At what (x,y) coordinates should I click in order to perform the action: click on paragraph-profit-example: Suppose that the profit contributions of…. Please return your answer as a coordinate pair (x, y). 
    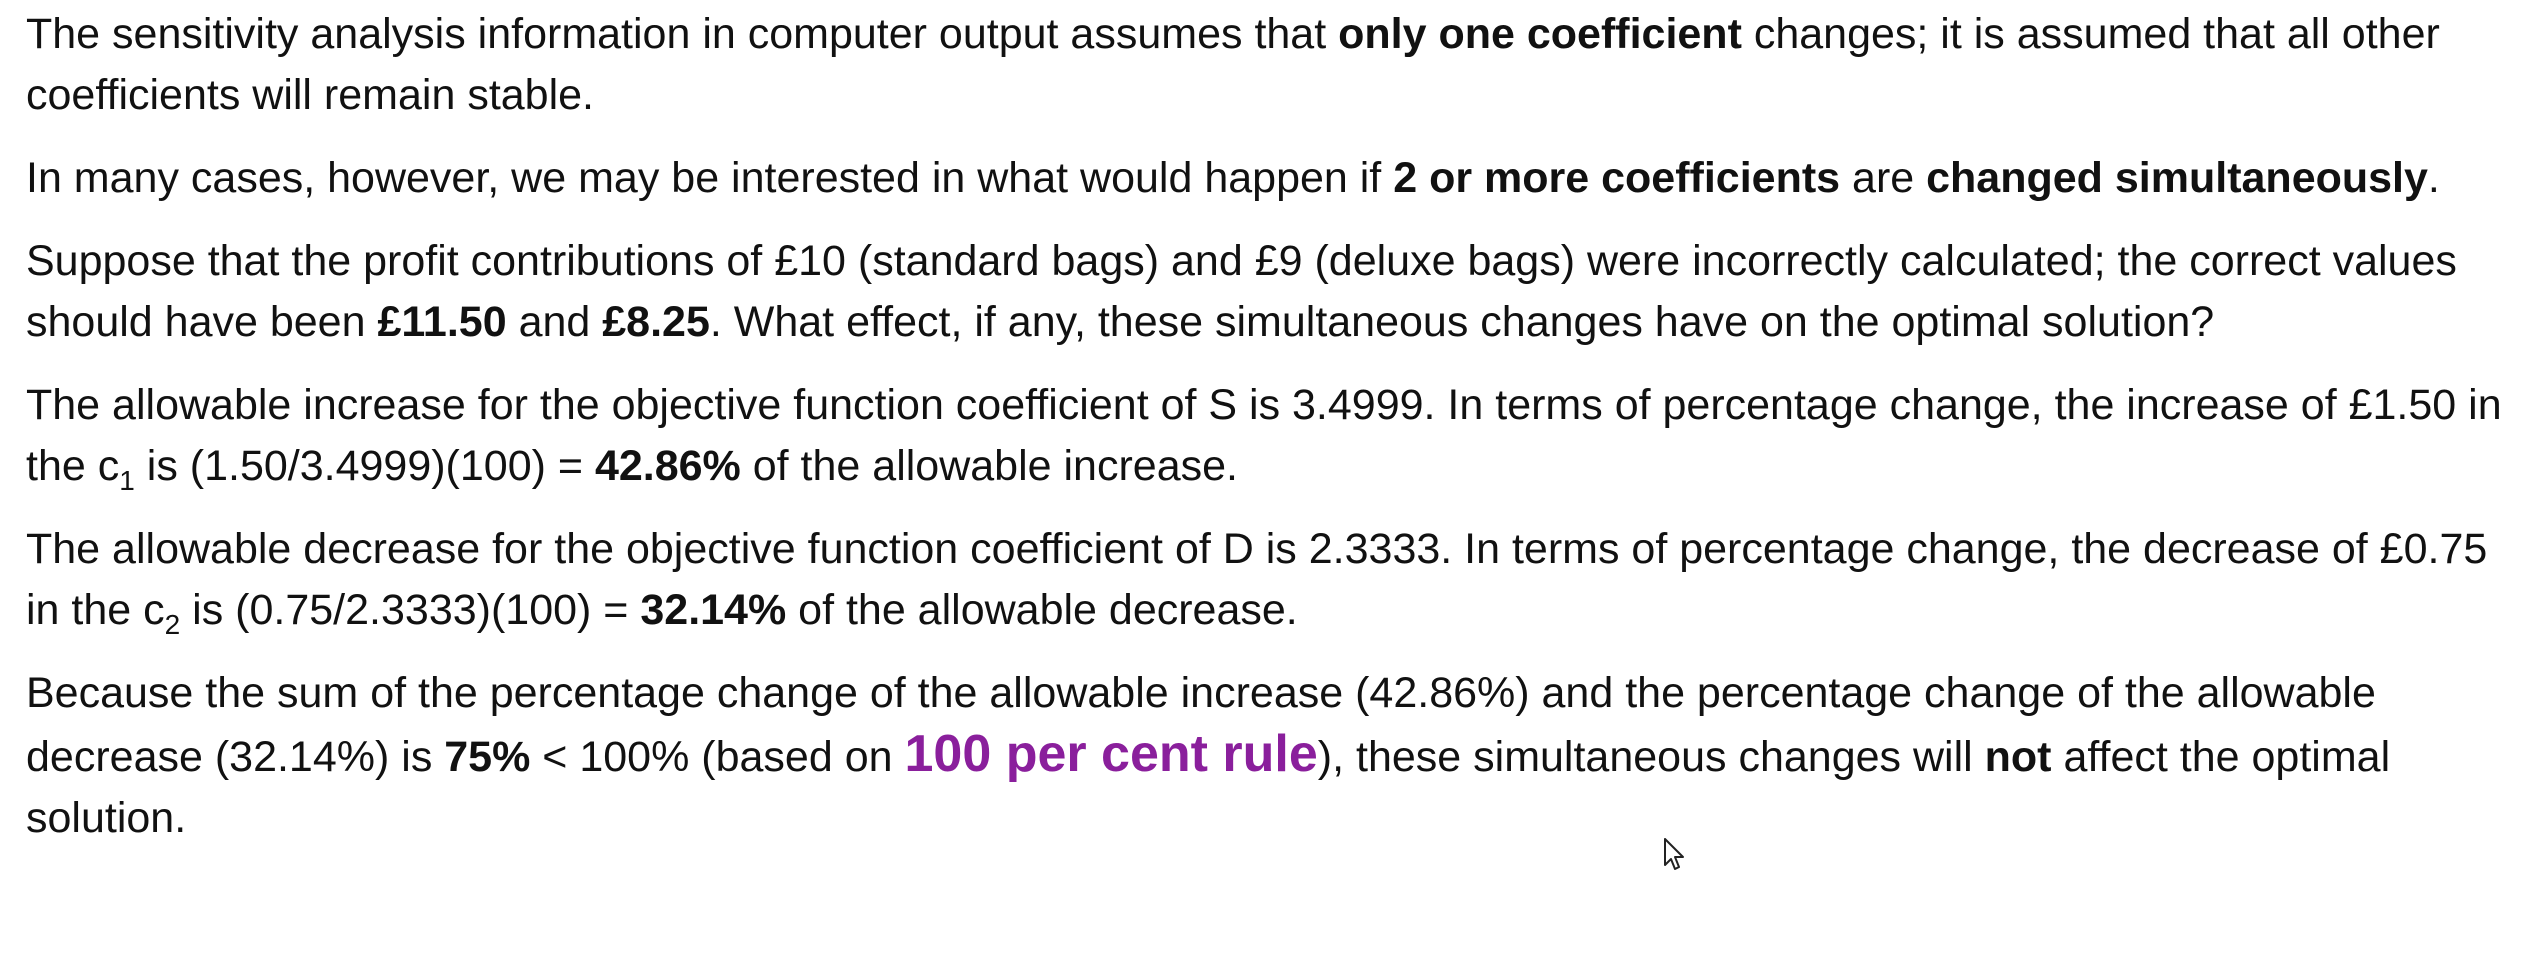
    Looking at the image, I should click on (1279, 292).